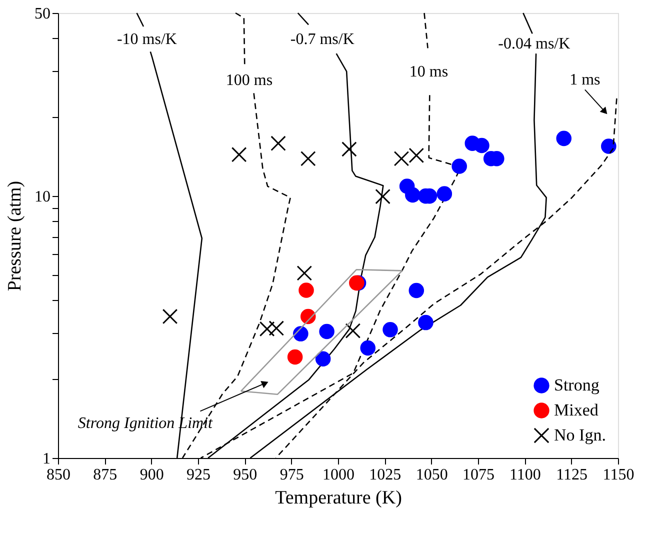 The width and height of the screenshot is (661, 538). What do you see at coordinates (198, 475) in the screenshot?
I see `x-tick-label: 925` at bounding box center [198, 475].